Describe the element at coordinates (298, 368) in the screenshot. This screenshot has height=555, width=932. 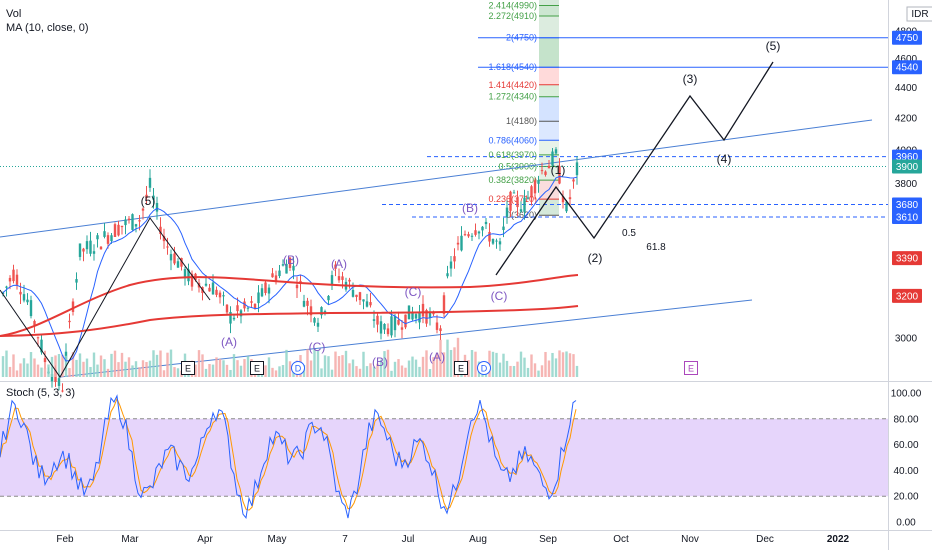
I see `event-marker: D` at that location.